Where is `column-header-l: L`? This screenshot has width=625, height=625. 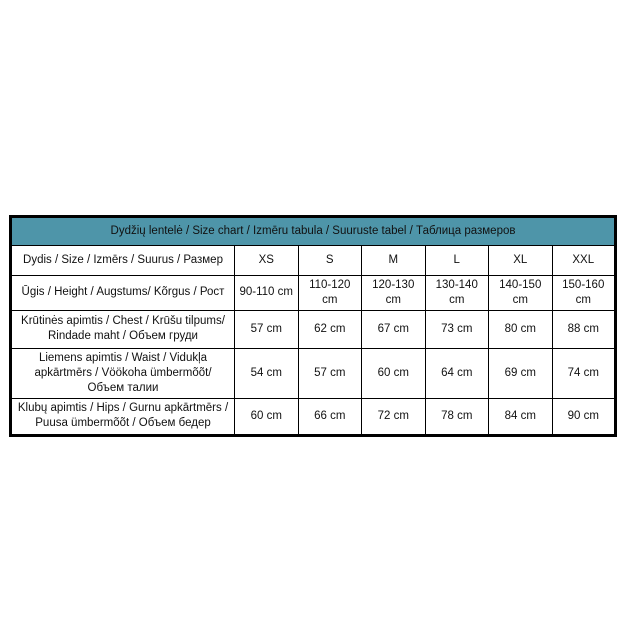
column-header-l: L is located at coordinates (456, 260).